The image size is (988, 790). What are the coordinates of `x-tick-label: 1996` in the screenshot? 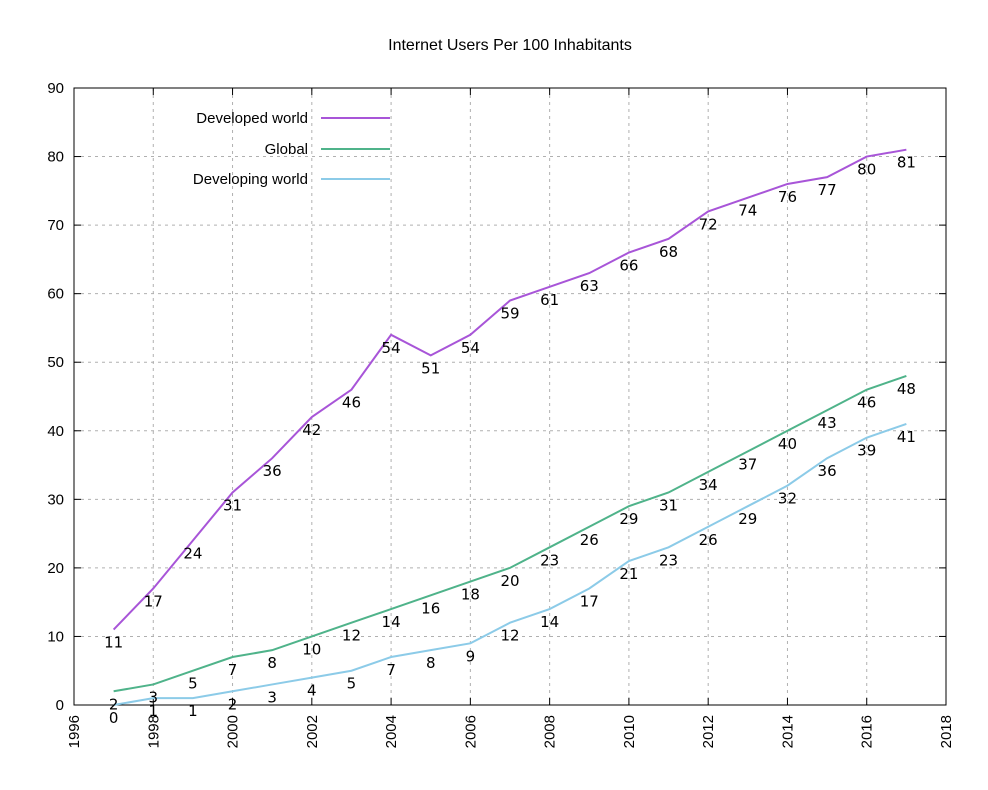 It's located at (74, 731).